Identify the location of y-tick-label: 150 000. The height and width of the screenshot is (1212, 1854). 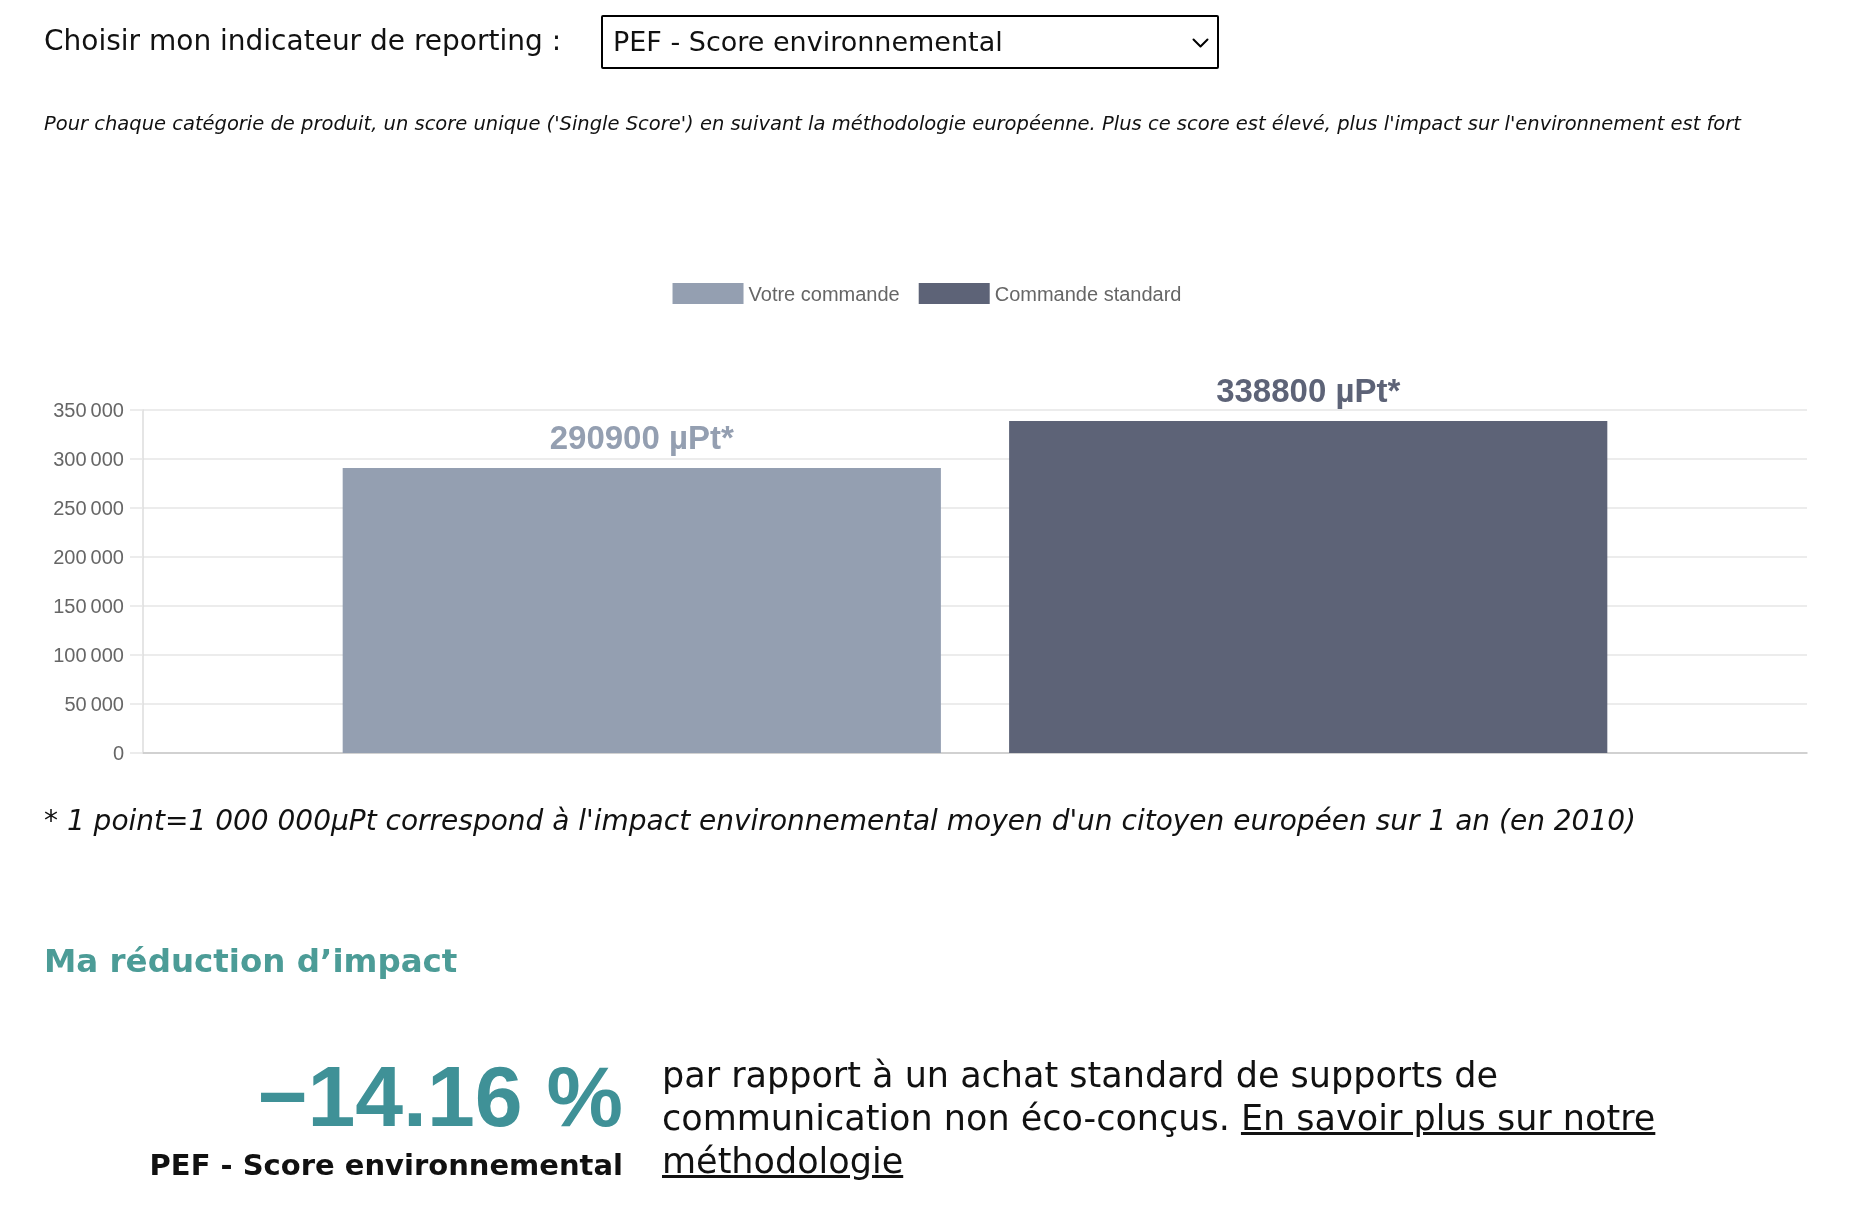
(88, 606).